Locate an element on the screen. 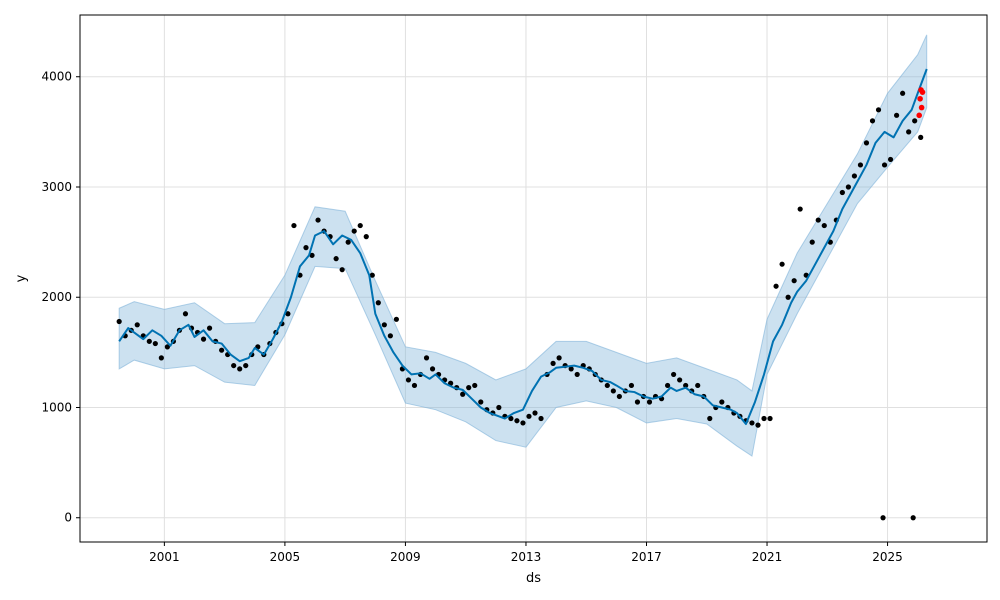 This screenshot has width=1000, height=600. x-tick-label: 2021 is located at coordinates (767, 557).